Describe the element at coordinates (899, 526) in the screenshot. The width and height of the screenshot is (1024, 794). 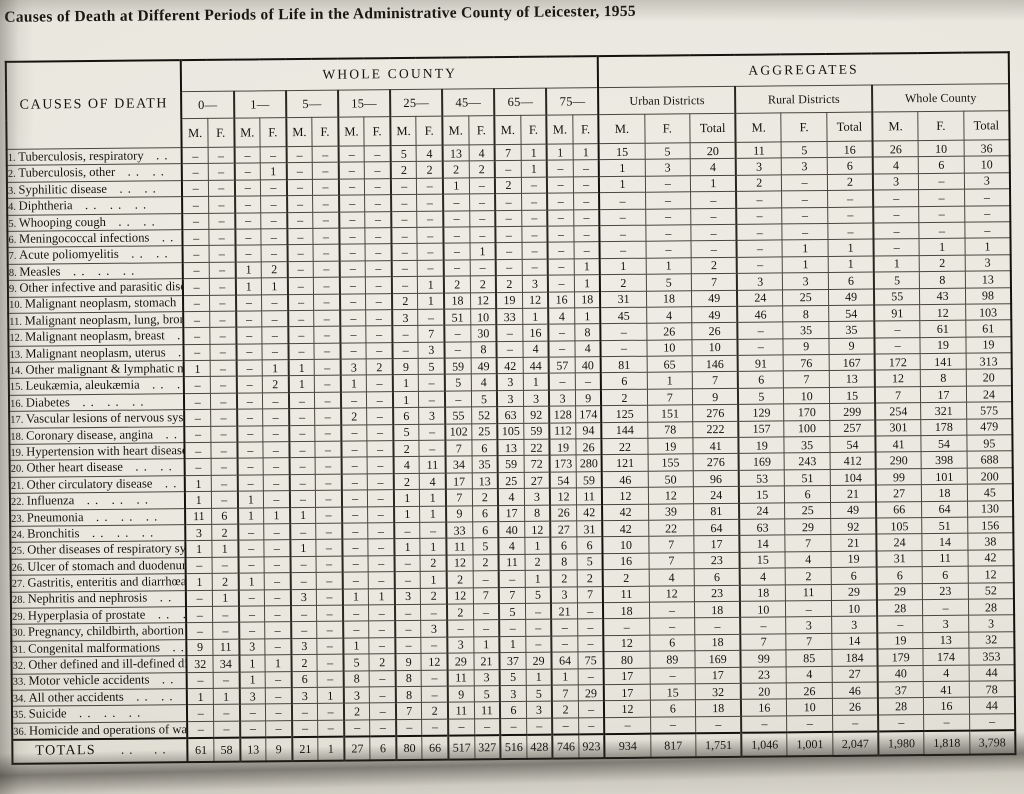
I see `data-cell: 105` at that location.